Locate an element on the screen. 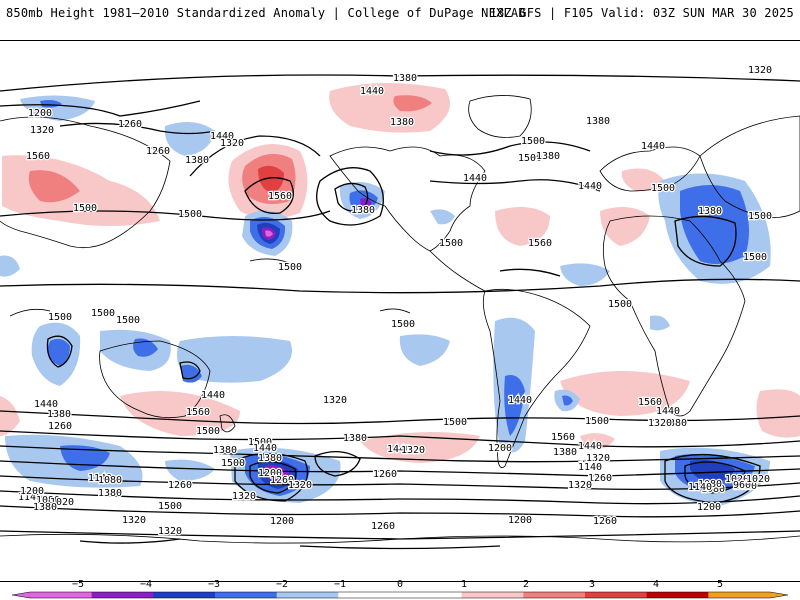 Image resolution: width=800 pixels, height=600 pixels. contour-1380-north is located at coordinates (400, 83).